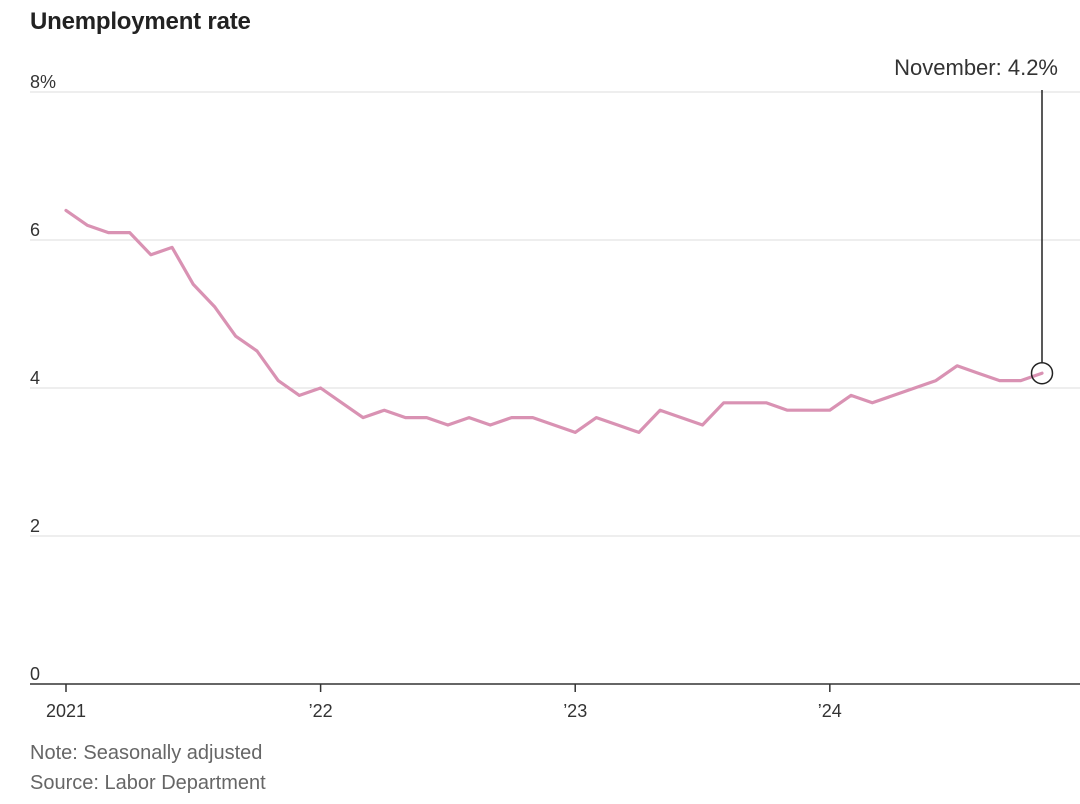  I want to click on x-tick-label-2024-01: ’24, so click(830, 711).